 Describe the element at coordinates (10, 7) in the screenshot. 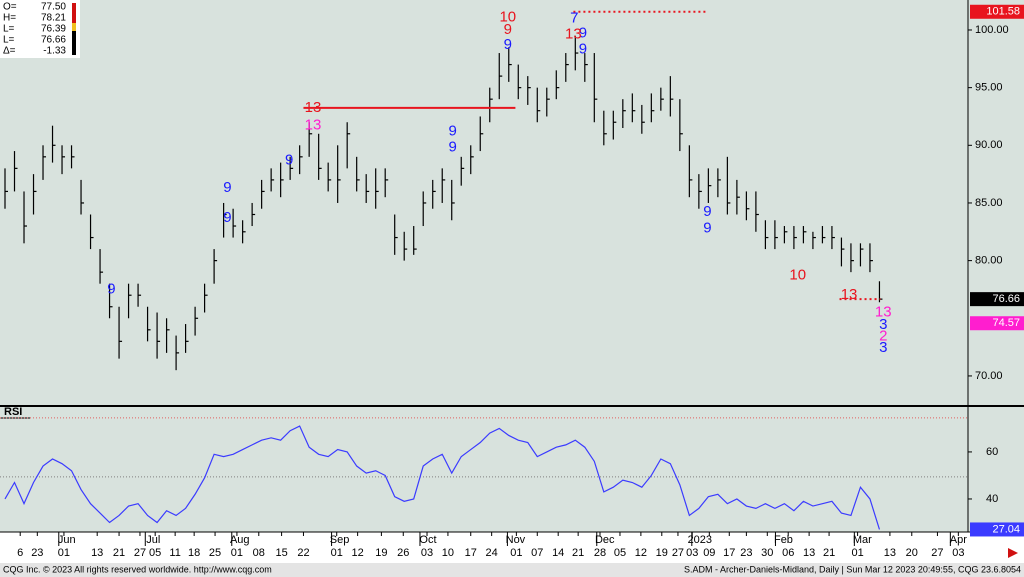

I see `ohlc-label: O=` at that location.